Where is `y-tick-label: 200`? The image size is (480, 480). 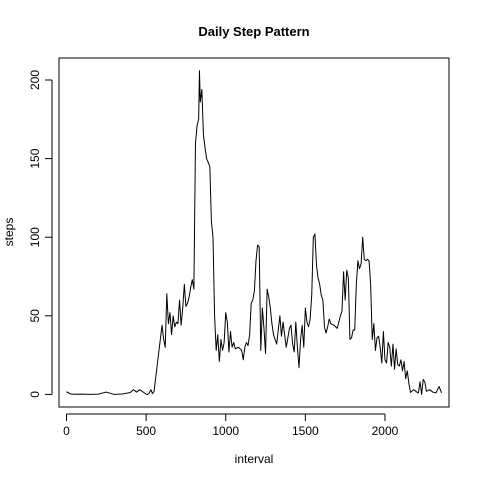
y-tick-label: 200 is located at coordinates (35, 80).